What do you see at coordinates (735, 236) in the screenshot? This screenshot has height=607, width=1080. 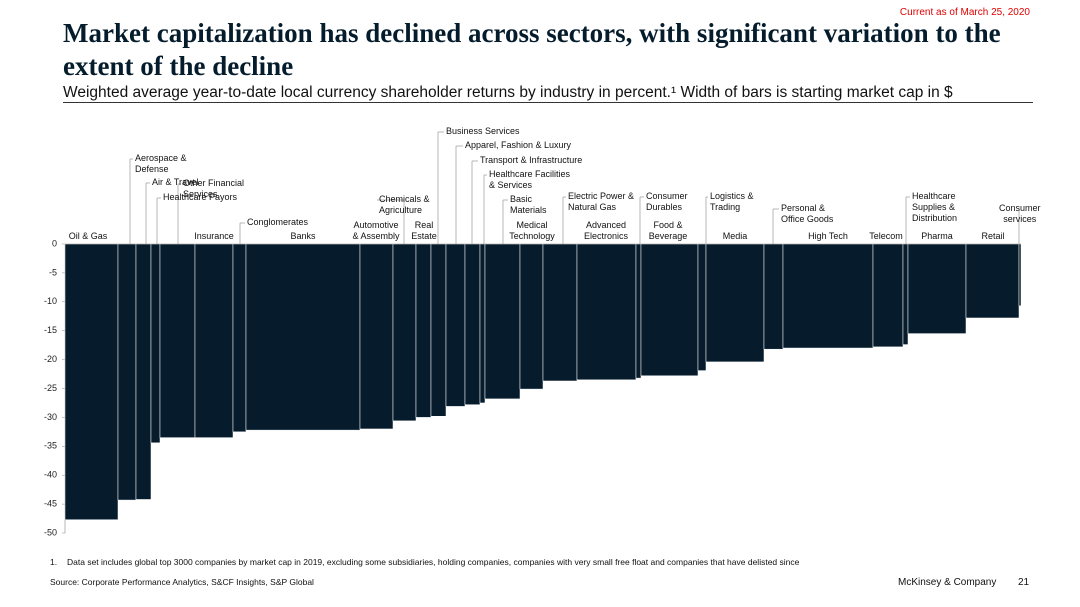 I see `category-label: Media` at bounding box center [735, 236].